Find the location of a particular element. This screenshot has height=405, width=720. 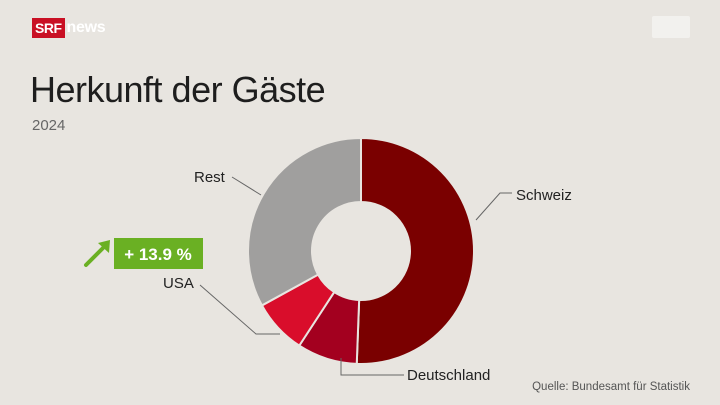

leader-line-schweiz is located at coordinates (493, 206).